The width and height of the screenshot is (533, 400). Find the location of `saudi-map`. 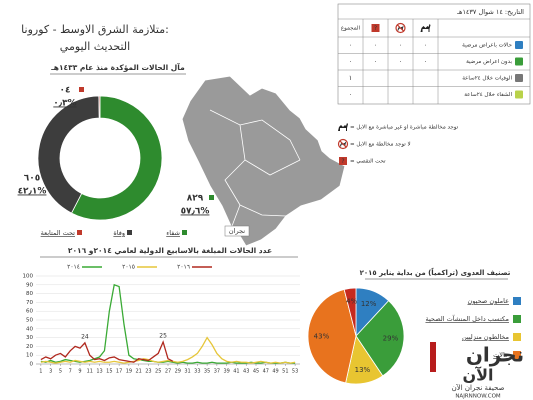

saudi-map is located at coordinates (263, 161).